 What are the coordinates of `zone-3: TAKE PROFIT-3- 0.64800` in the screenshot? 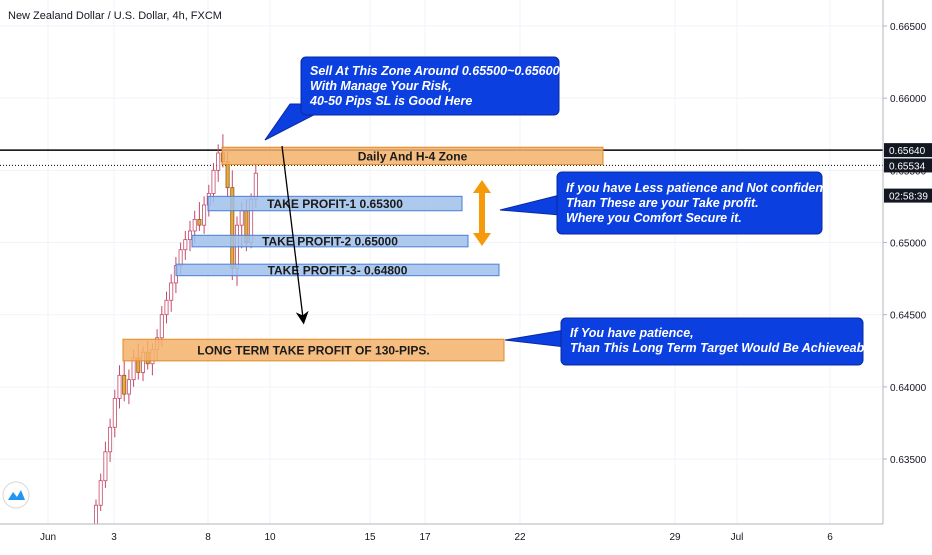 It's located at (337, 270).